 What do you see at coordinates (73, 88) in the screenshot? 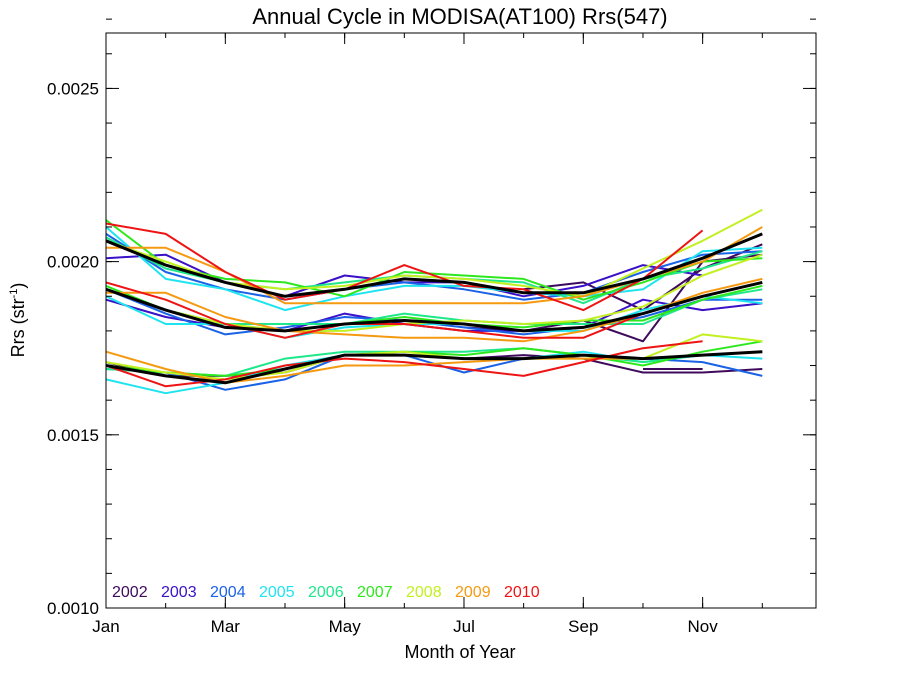
I see `y-tick-label: 0.0025` at bounding box center [73, 88].